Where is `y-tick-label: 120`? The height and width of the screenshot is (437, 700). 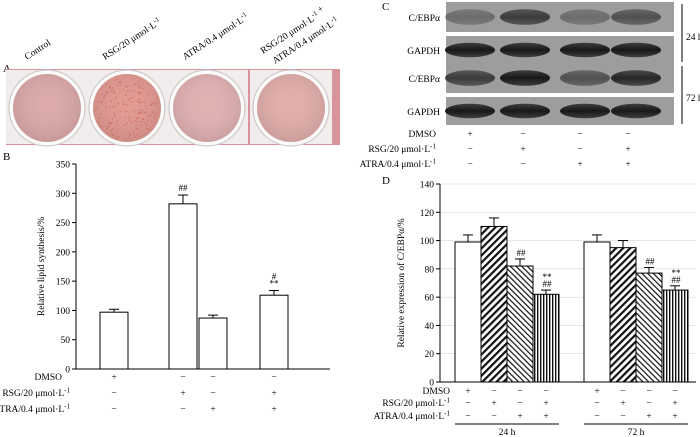
y-tick-label: 120 is located at coordinates (427, 214).